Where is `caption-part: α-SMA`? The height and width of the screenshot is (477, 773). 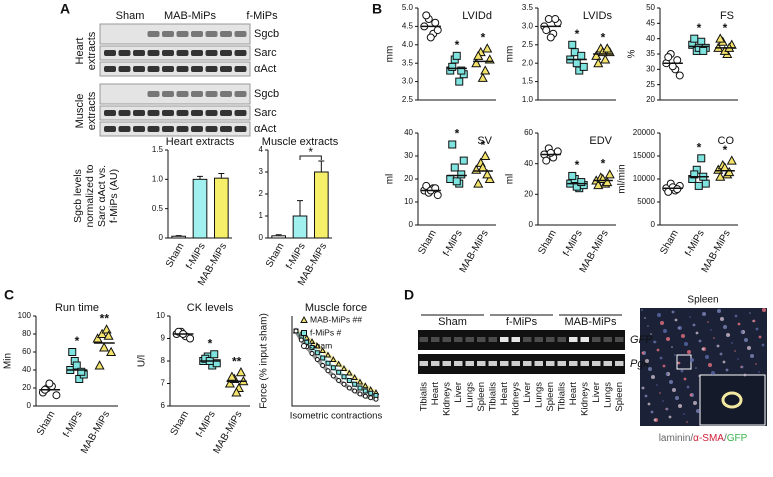
caption-part: α-SMA is located at coordinates (708, 438).